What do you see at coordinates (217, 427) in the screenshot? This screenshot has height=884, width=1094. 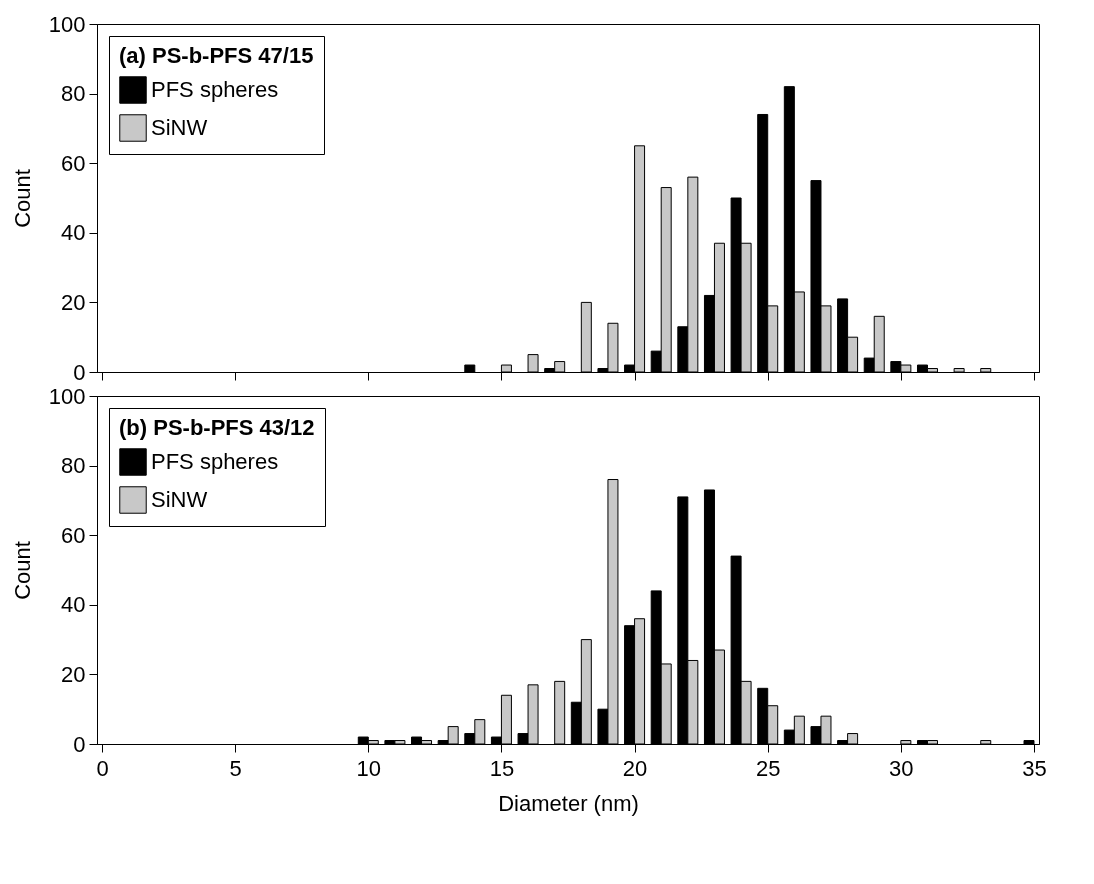 I see `legend-title: (b) PS-b-PFS 43/12` at bounding box center [217, 427].